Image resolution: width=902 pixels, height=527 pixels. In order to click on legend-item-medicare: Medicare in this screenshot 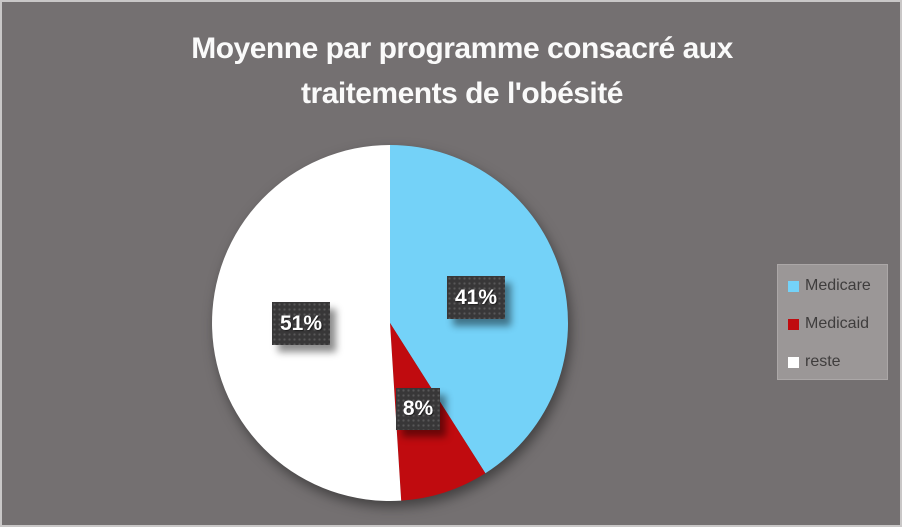, I will do `click(837, 286)`.